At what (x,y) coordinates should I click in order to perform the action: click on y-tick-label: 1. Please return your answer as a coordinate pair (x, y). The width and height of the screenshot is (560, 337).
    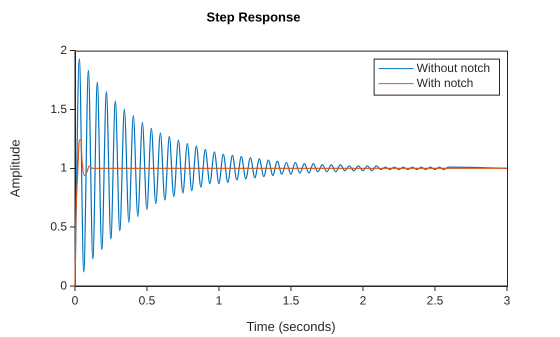
    Looking at the image, I should click on (64, 167).